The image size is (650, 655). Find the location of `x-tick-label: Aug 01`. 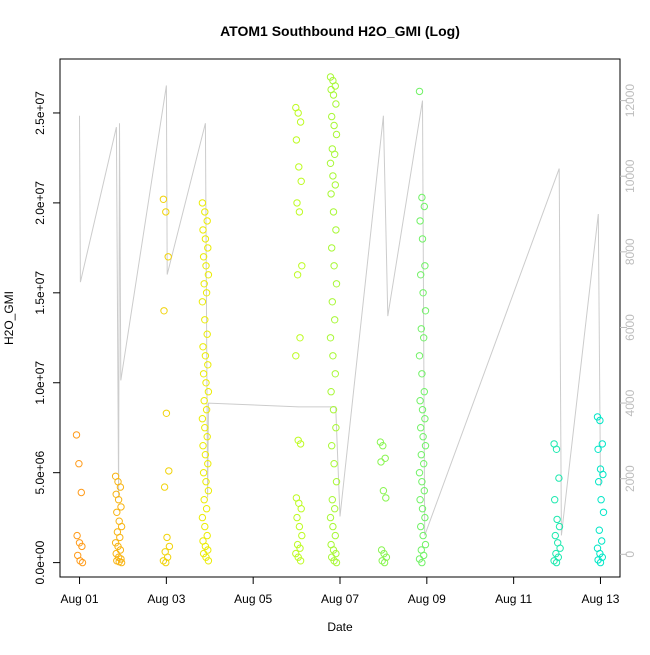

x-tick-label: Aug 01 is located at coordinates (80, 599).